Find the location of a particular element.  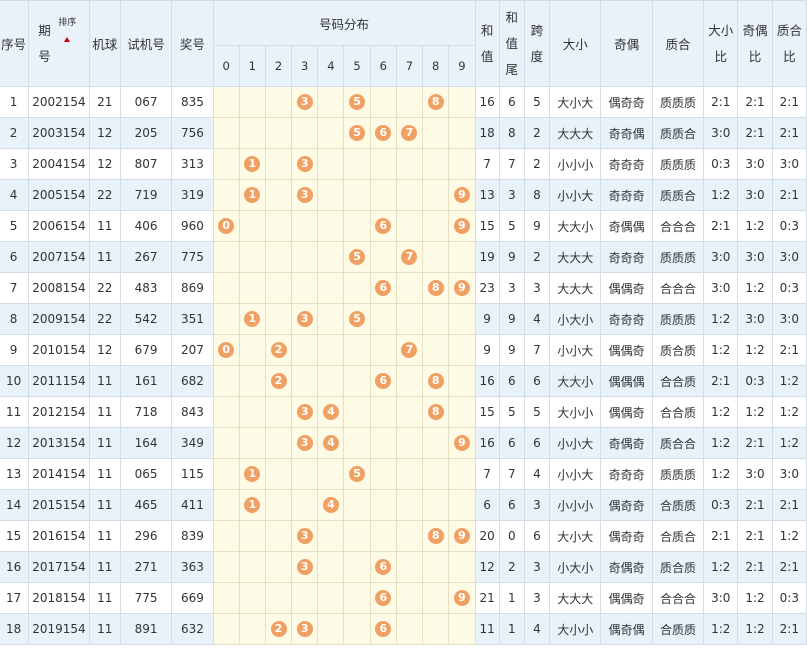

sort-button: 排序 is located at coordinates (67, 26).